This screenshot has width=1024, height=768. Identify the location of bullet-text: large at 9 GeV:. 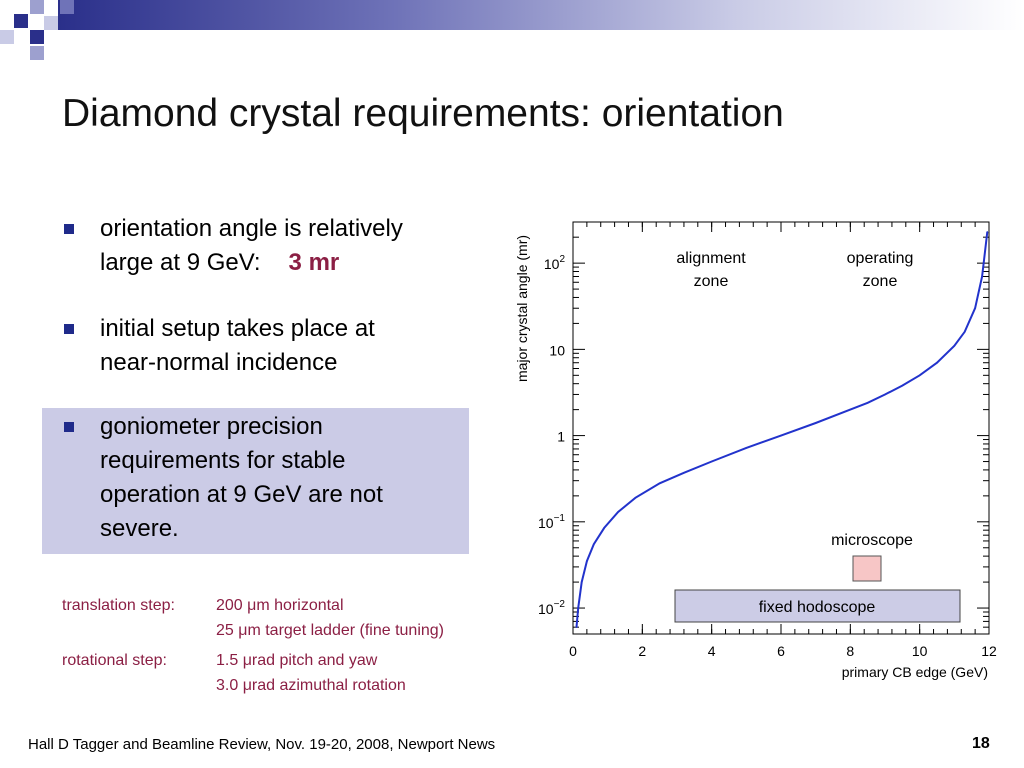
(180, 262).